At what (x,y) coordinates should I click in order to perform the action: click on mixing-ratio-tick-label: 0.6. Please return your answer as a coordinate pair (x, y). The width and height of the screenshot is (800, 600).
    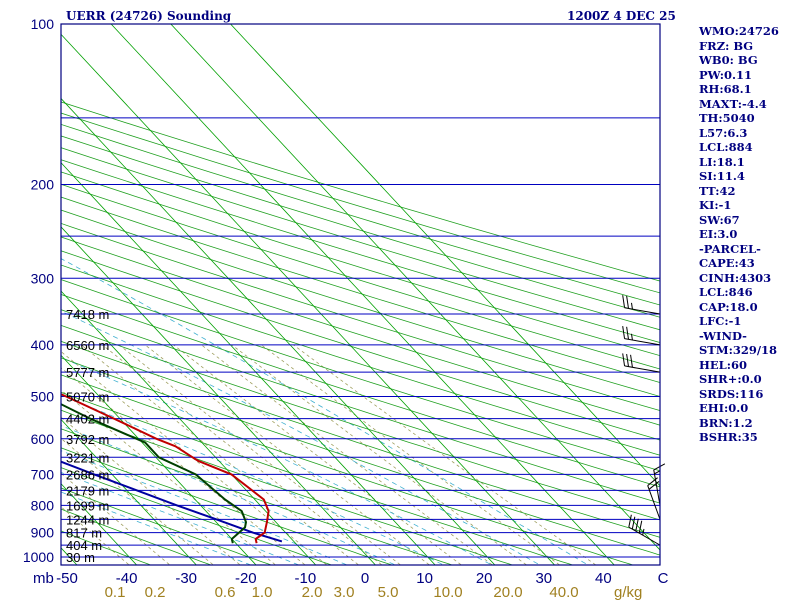
    Looking at the image, I should click on (225, 592).